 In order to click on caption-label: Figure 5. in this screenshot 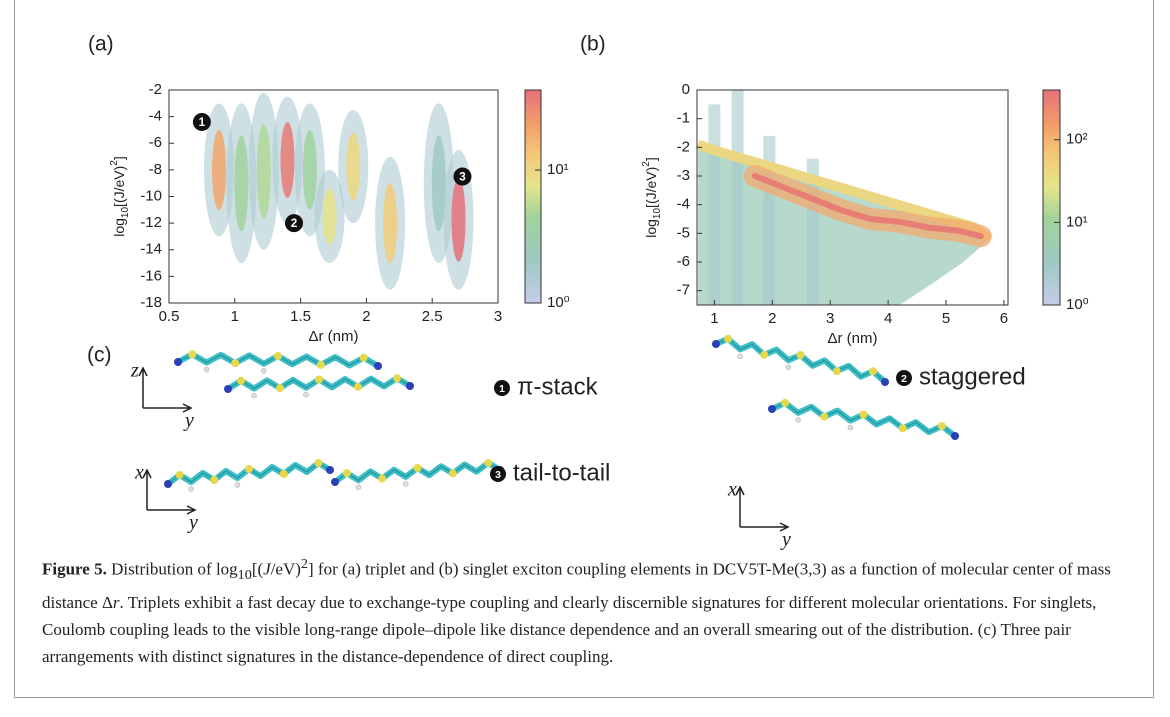, I will do `click(74, 569)`.